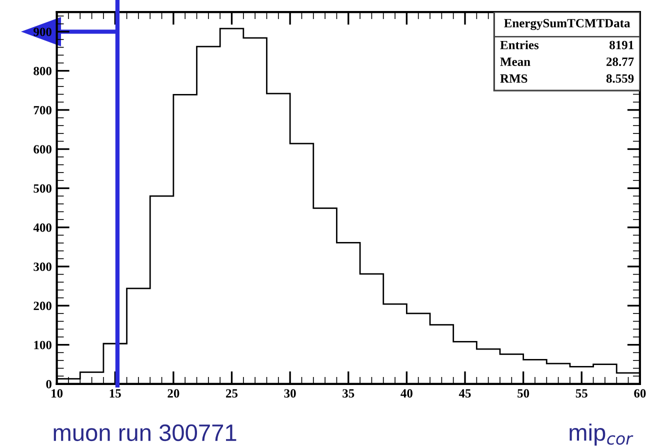  I want to click on y-tick-label: 300, so click(43, 266).